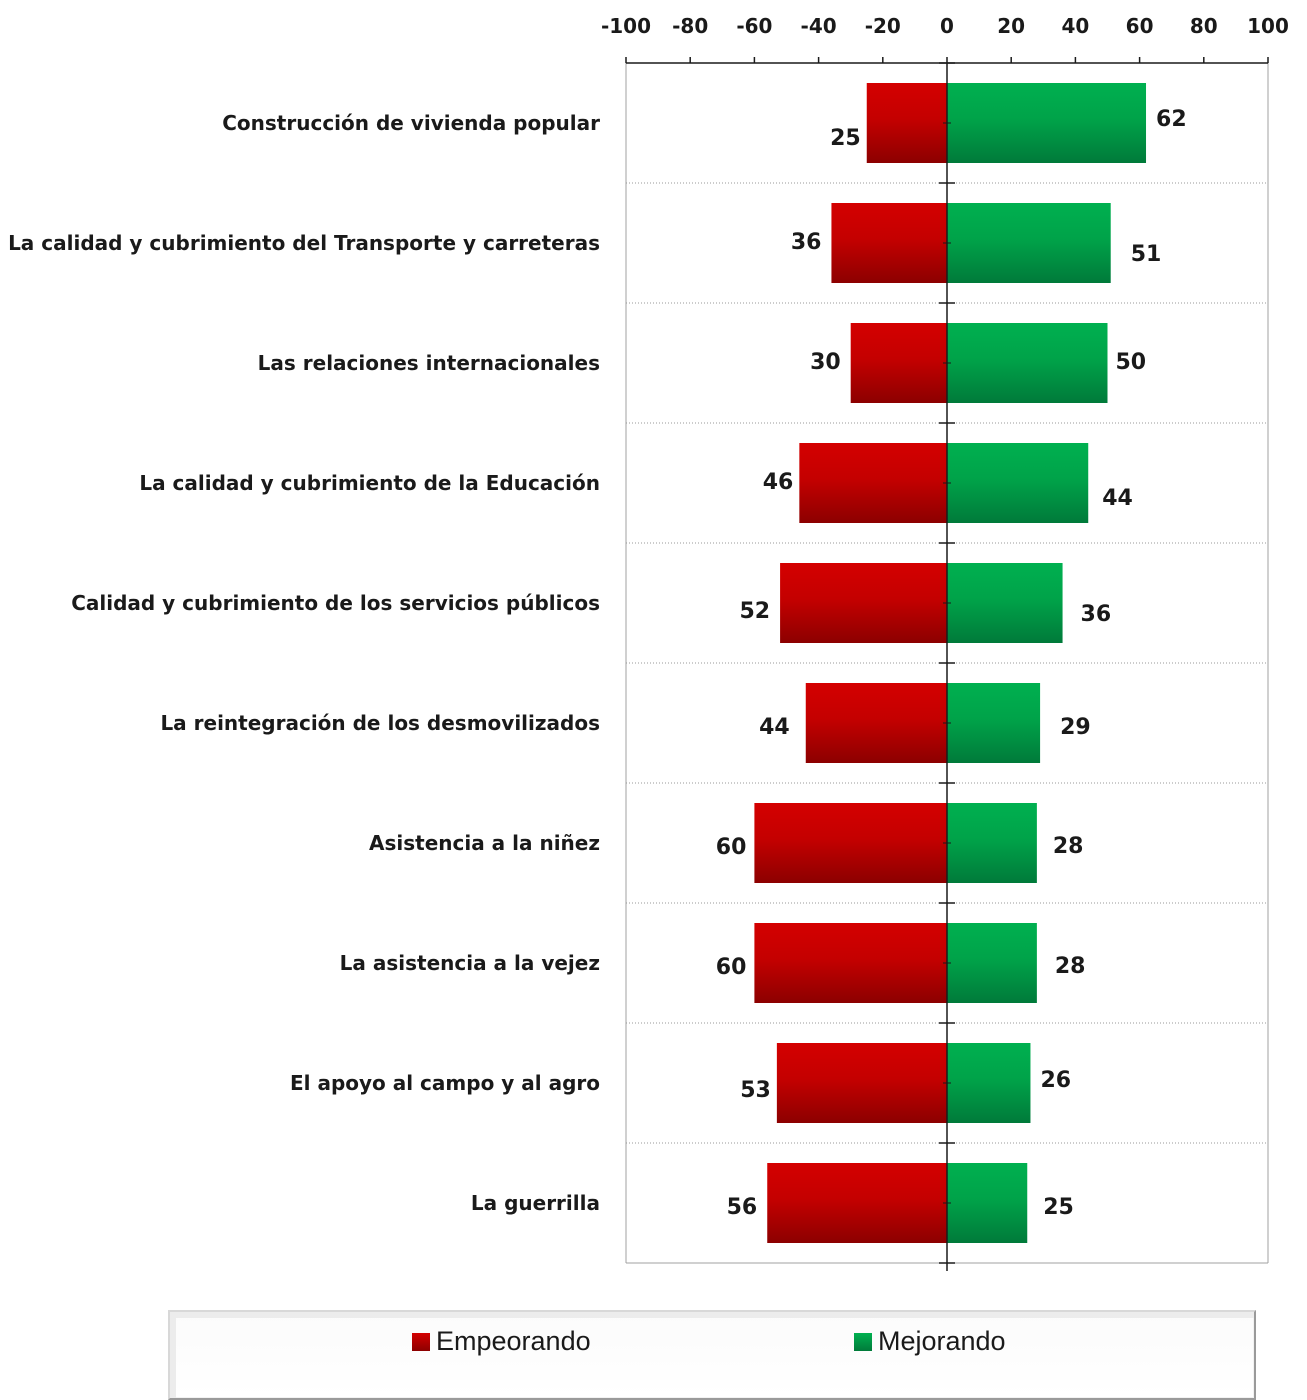 Image resolution: width=1307 pixels, height=1400 pixels. I want to click on category-label: Las relaciones internacionales, so click(429, 363).